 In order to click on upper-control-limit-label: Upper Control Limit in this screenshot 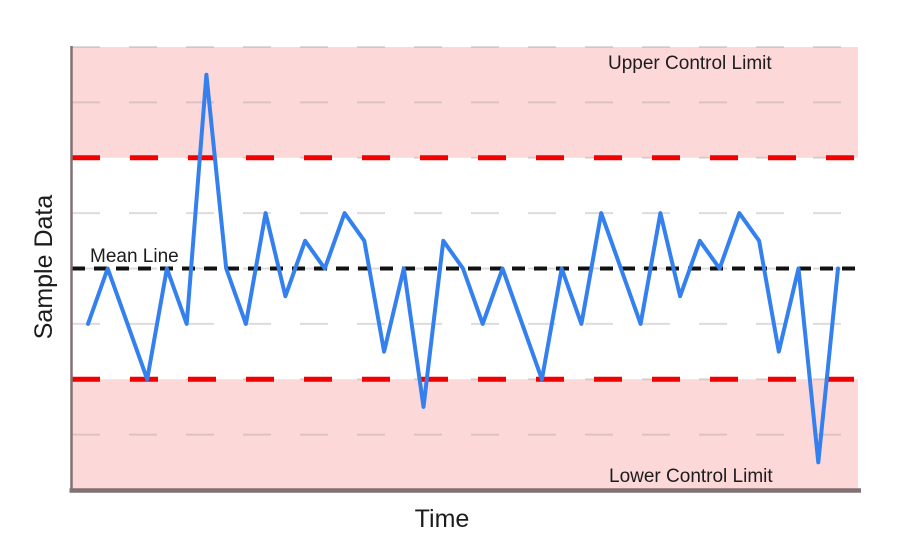, I will do `click(690, 63)`.